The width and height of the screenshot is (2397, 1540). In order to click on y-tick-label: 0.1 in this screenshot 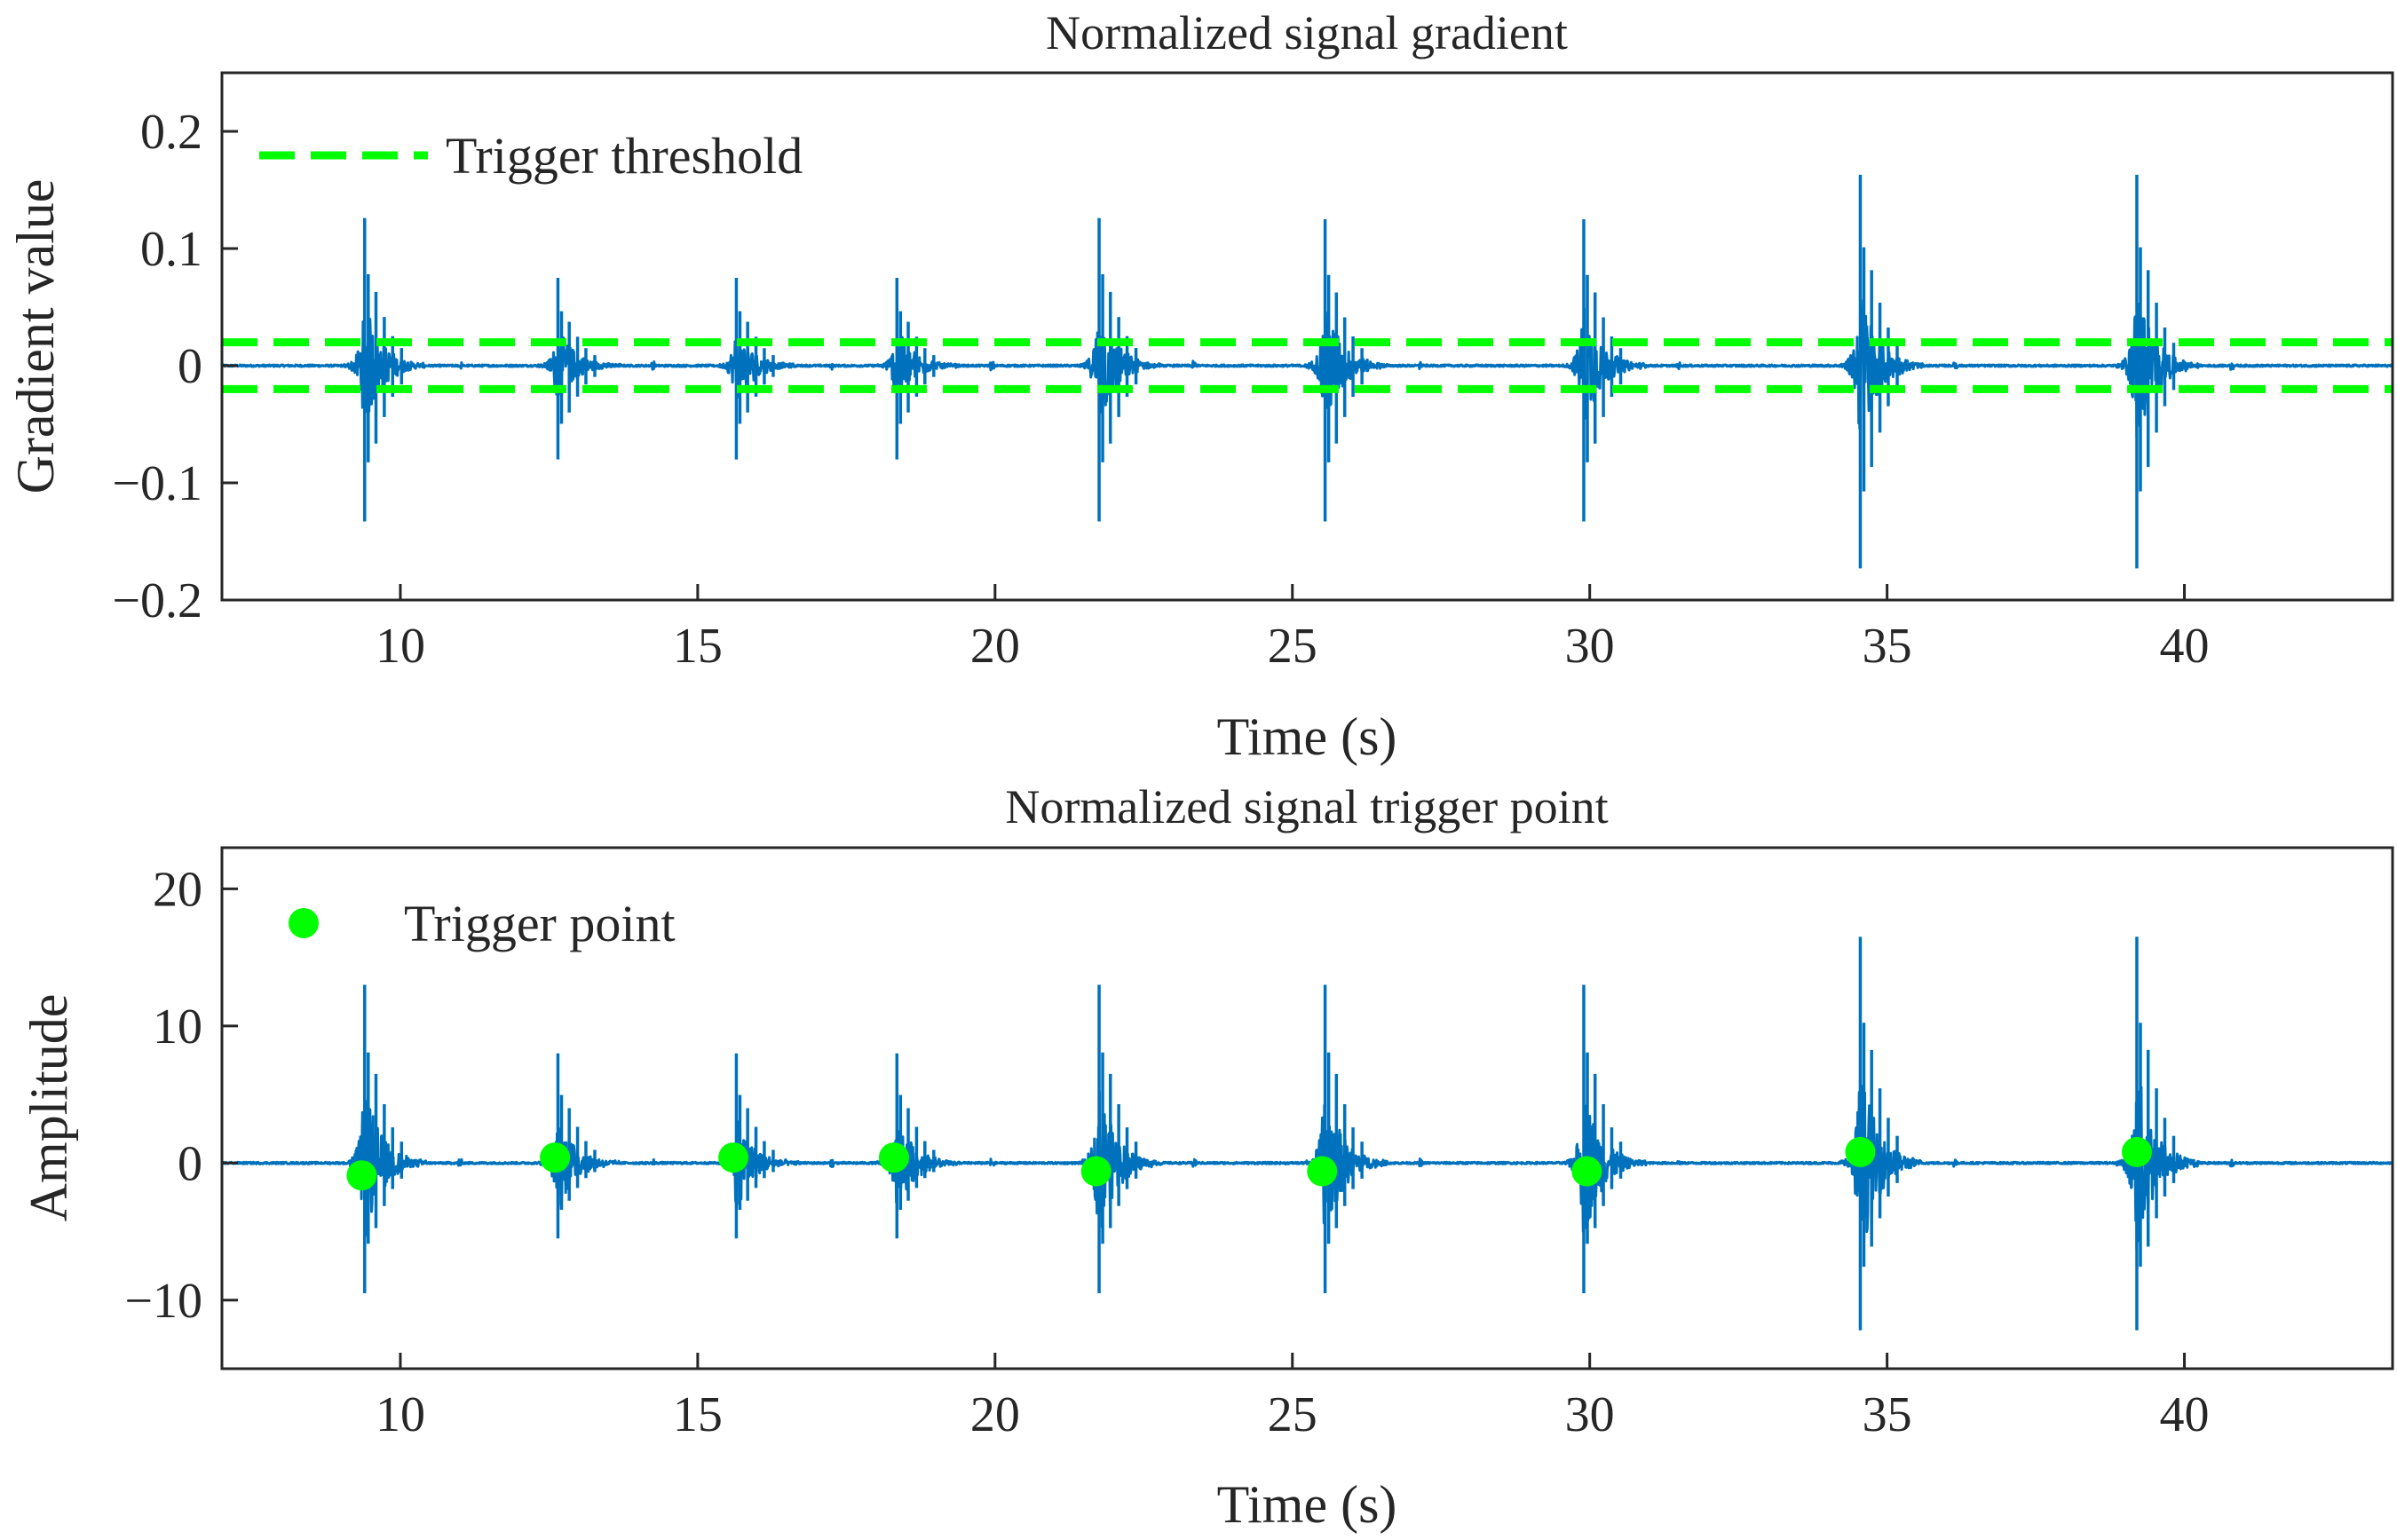, I will do `click(171, 249)`.